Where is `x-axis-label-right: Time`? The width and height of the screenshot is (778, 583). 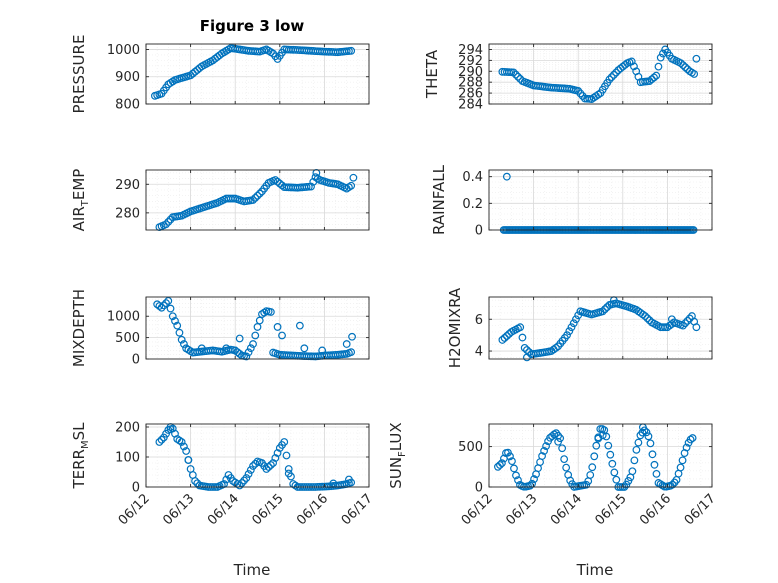 x-axis-label-right: Time is located at coordinates (595, 570).